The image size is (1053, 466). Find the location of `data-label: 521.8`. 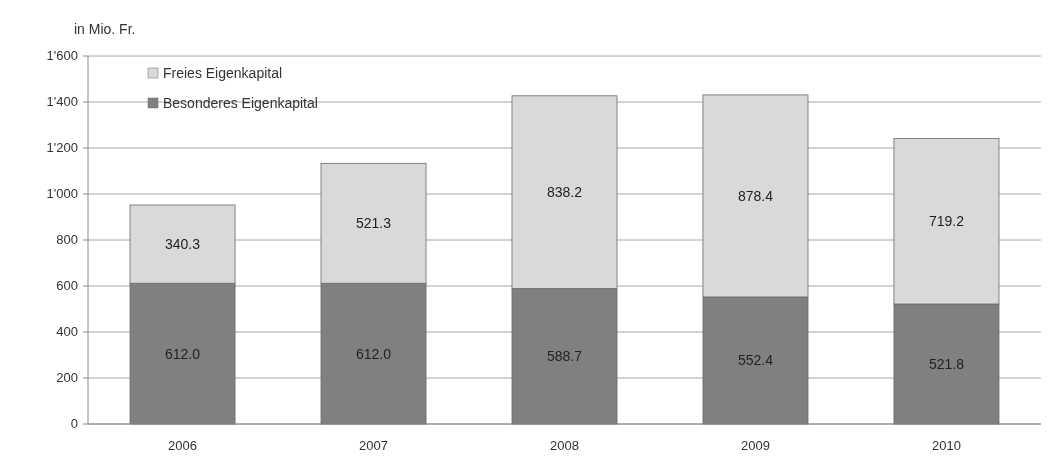

data-label: 521.8 is located at coordinates (946, 363).